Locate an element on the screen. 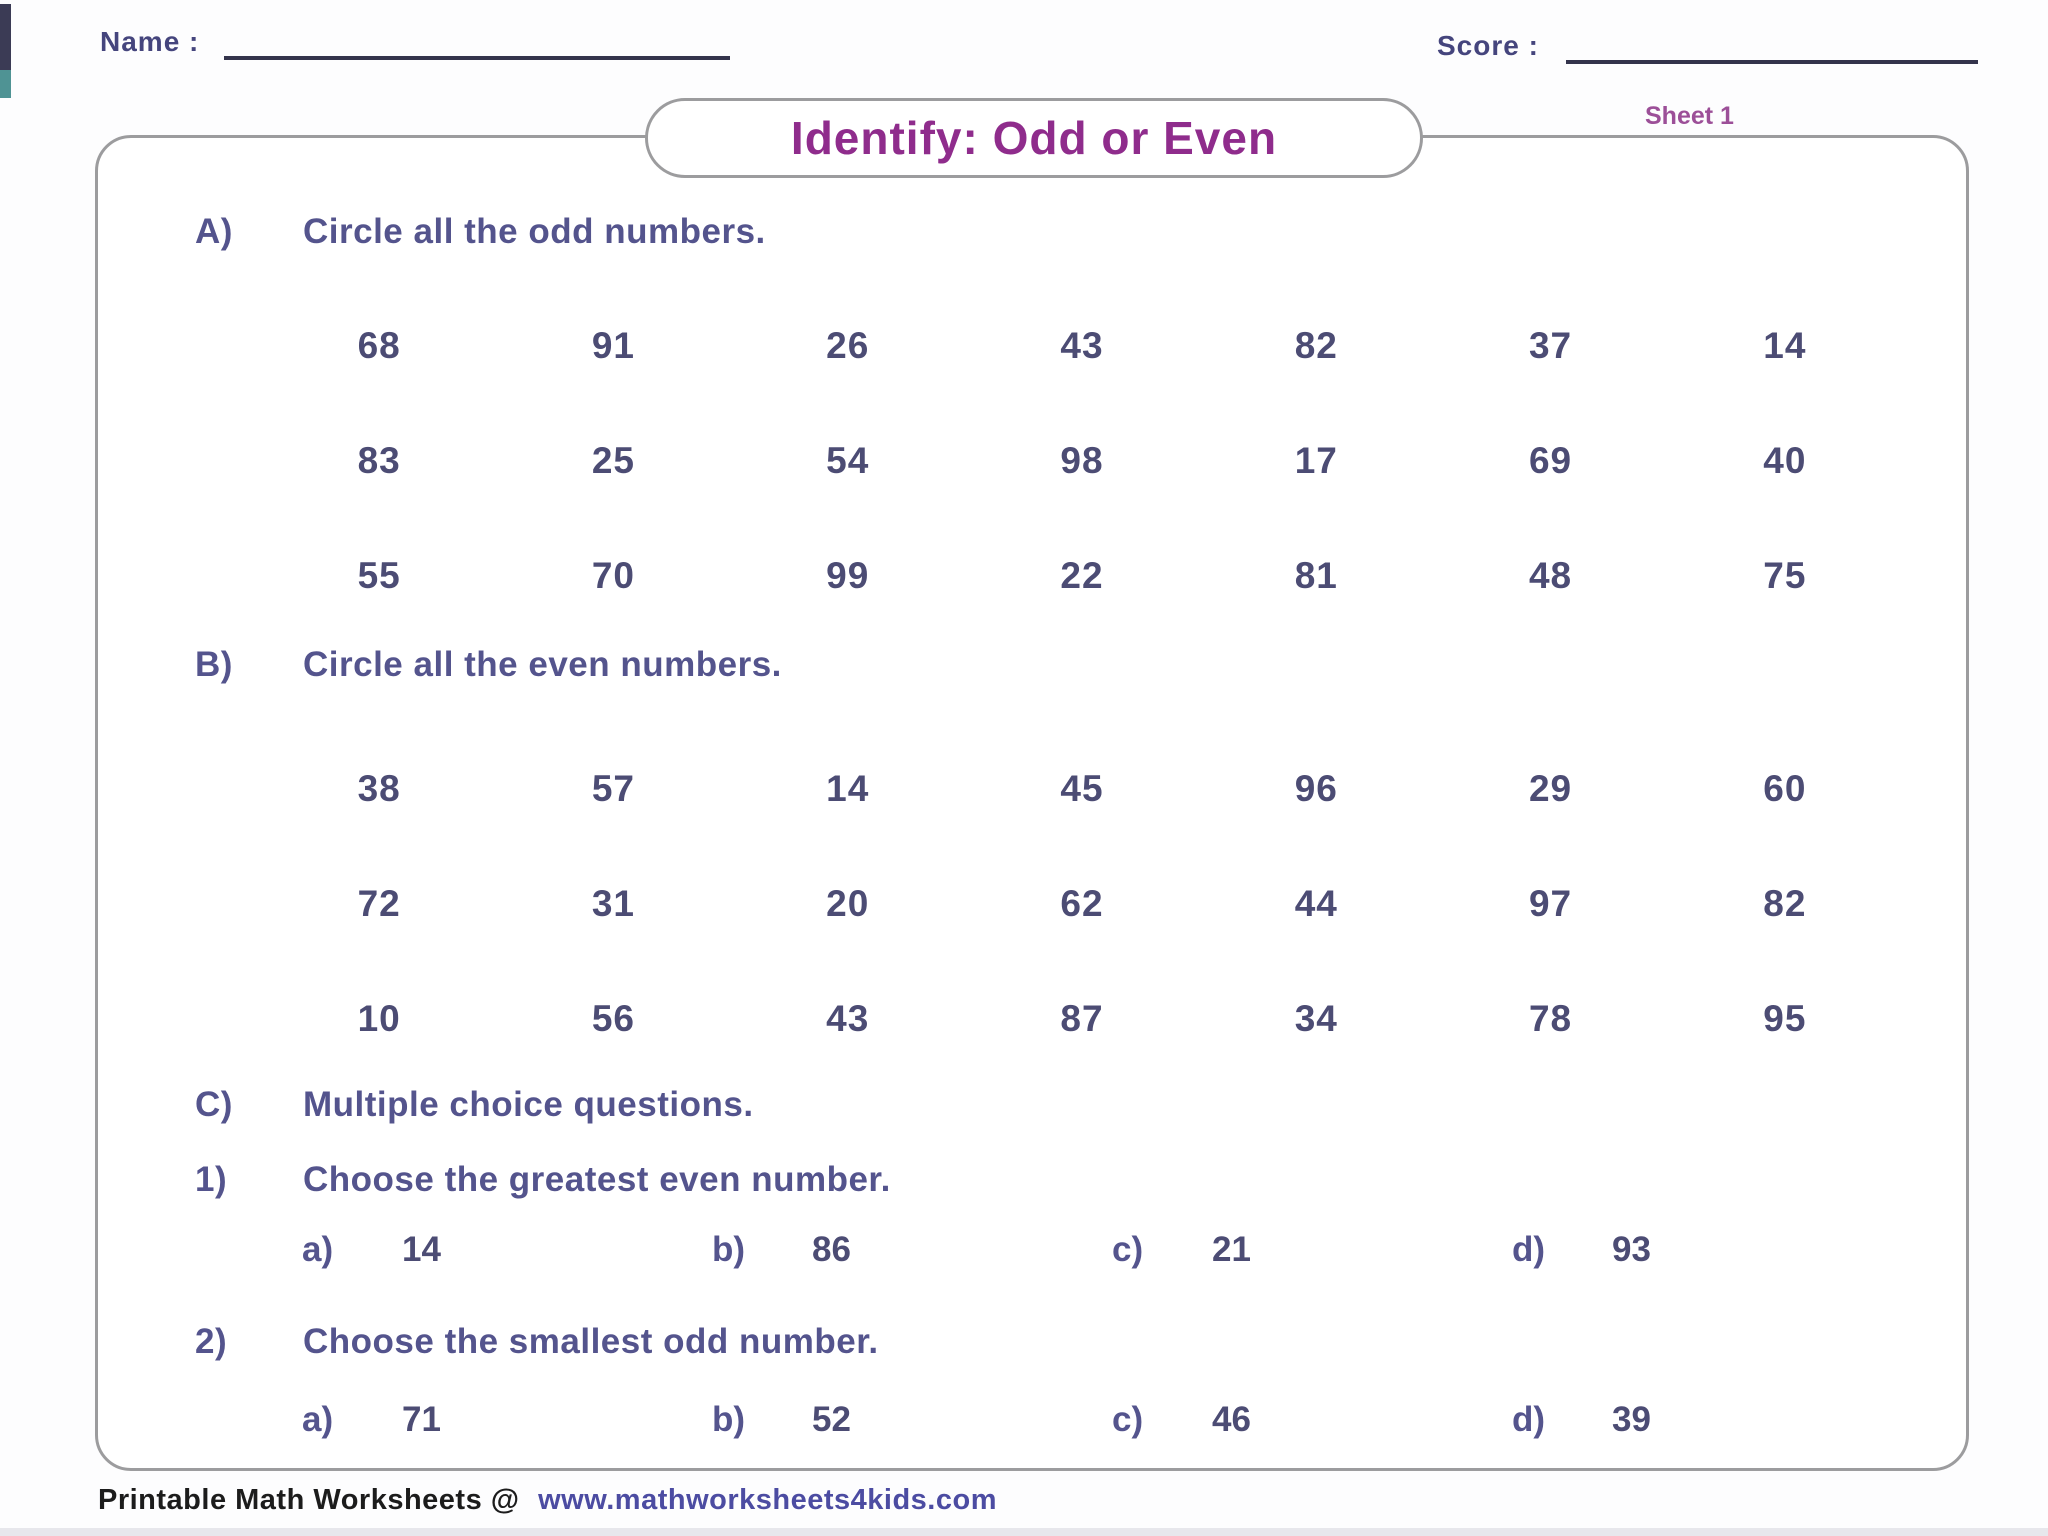 This screenshot has width=2048, height=1536. section-c-instruction: Multiple choice questions. is located at coordinates (528, 1104).